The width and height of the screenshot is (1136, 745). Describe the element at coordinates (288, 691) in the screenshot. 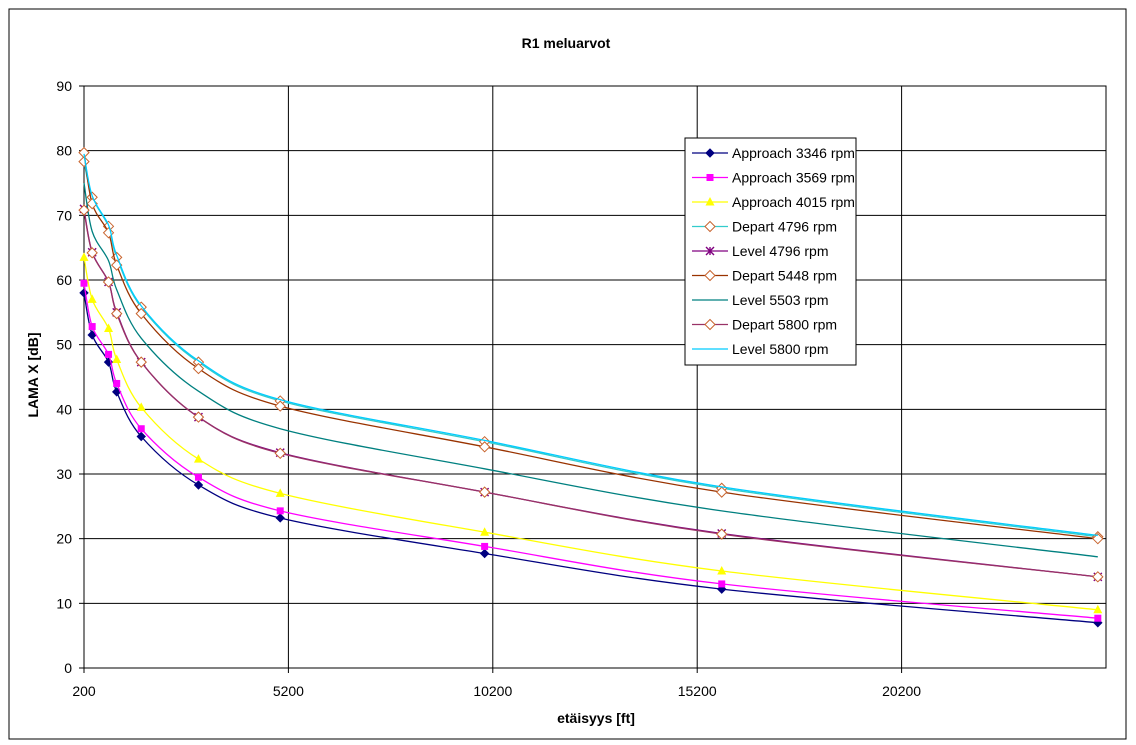

I see `x-tick-label: 5200` at that location.